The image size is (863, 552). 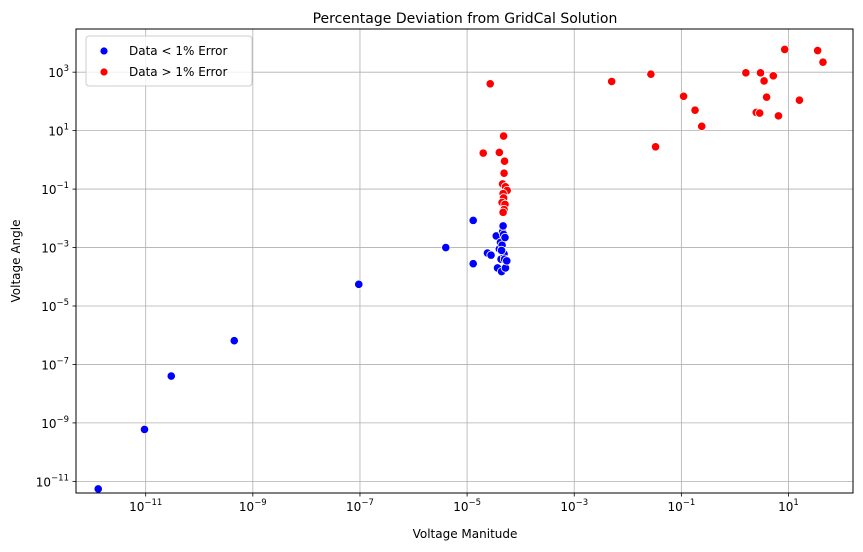 I want to click on y-tick-label: 10⁻⁵, so click(x=55, y=306).